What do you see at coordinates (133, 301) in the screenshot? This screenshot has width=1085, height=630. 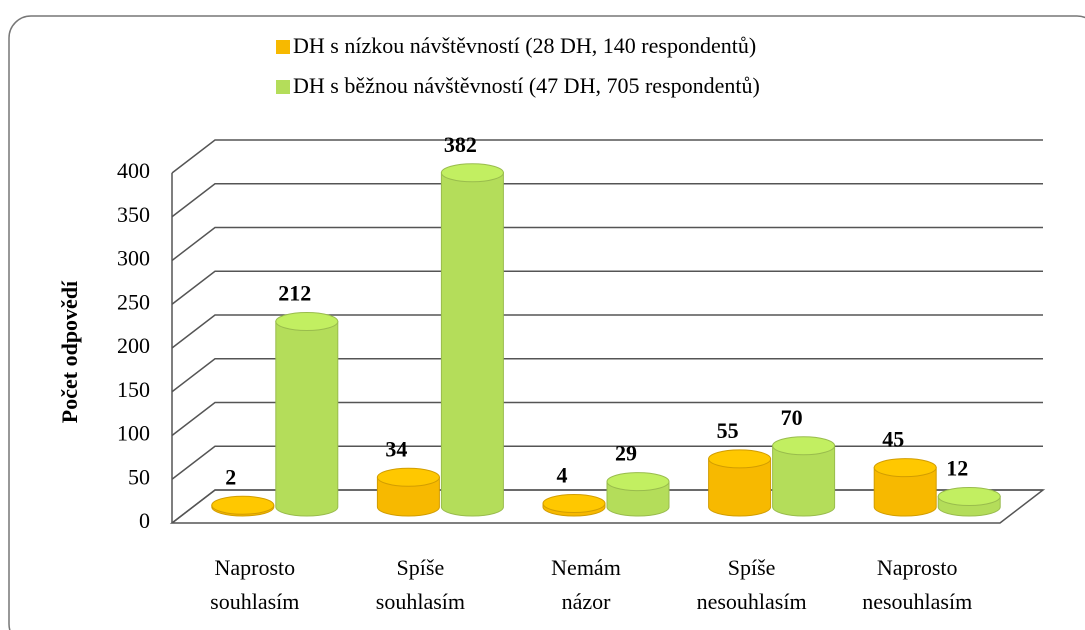 I see `y-tick-label: 250` at bounding box center [133, 301].